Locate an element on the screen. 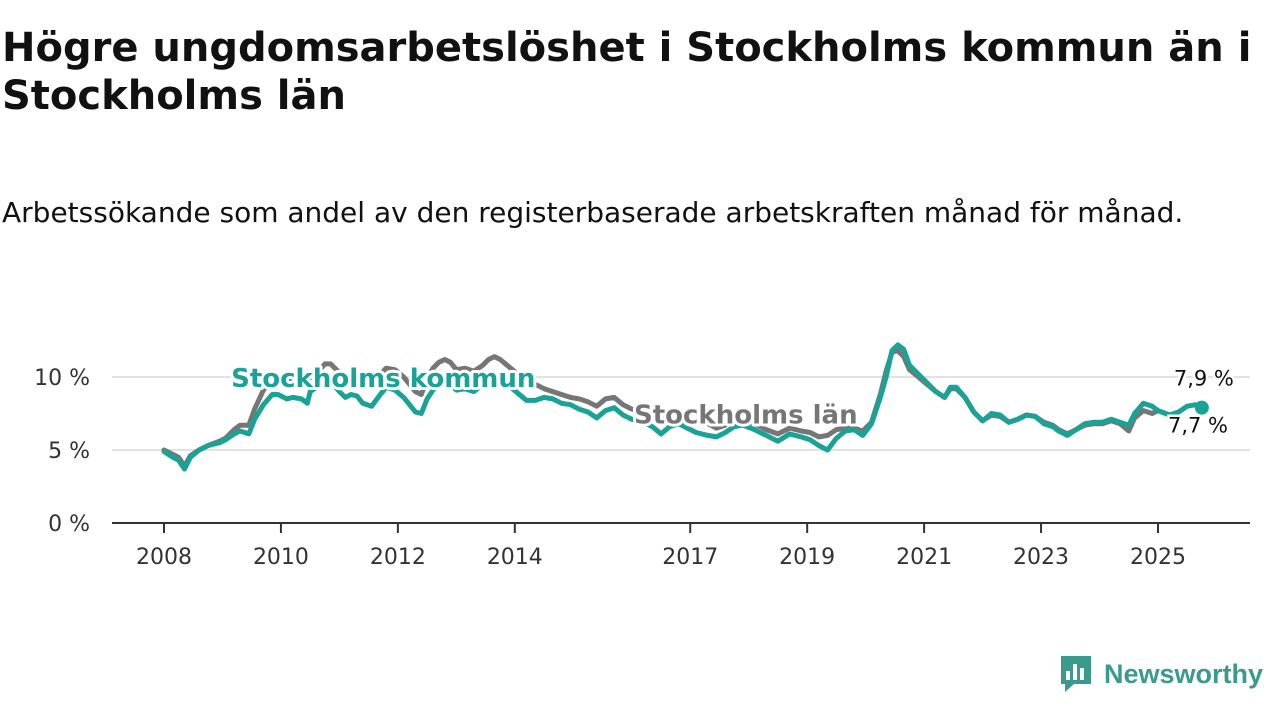  newsworthy-brand: Newsworthy is located at coordinates (1160, 674).